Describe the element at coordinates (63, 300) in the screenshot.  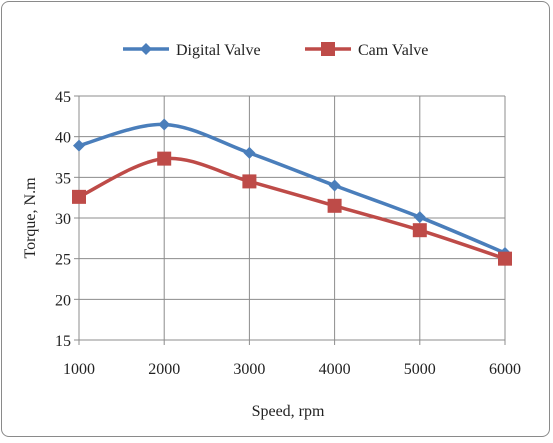
I see `y-tick-label: 20` at that location.